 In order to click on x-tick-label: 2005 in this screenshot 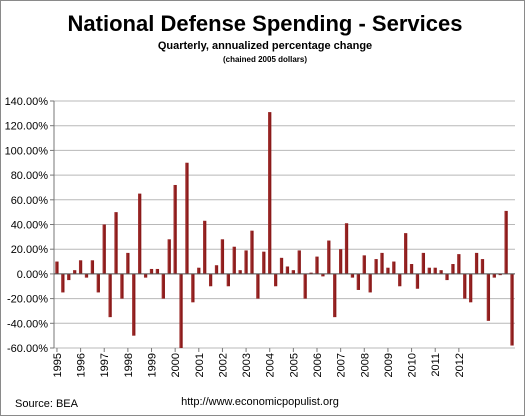, I will do `click(294, 365)`.